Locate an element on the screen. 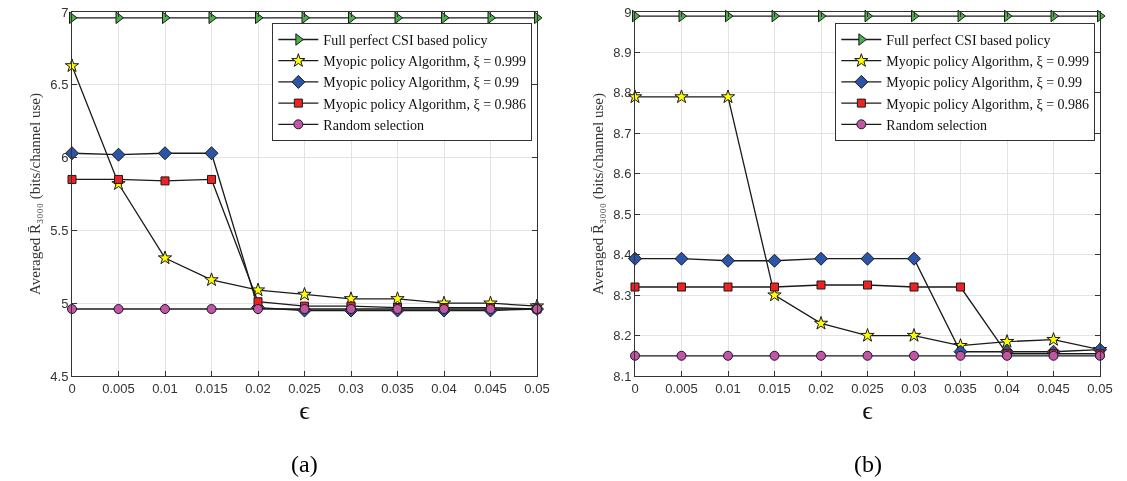  y-tick-label: 6.5 is located at coordinates (59, 85).